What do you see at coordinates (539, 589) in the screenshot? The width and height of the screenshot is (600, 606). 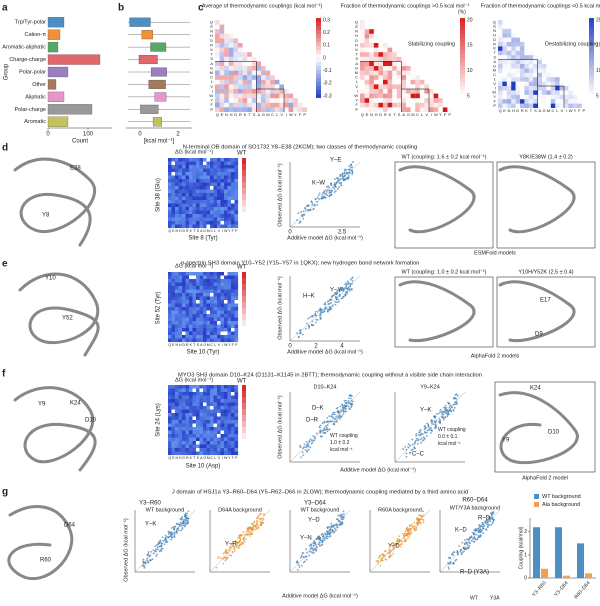 I see `label: Y3–R60` at bounding box center [539, 589].